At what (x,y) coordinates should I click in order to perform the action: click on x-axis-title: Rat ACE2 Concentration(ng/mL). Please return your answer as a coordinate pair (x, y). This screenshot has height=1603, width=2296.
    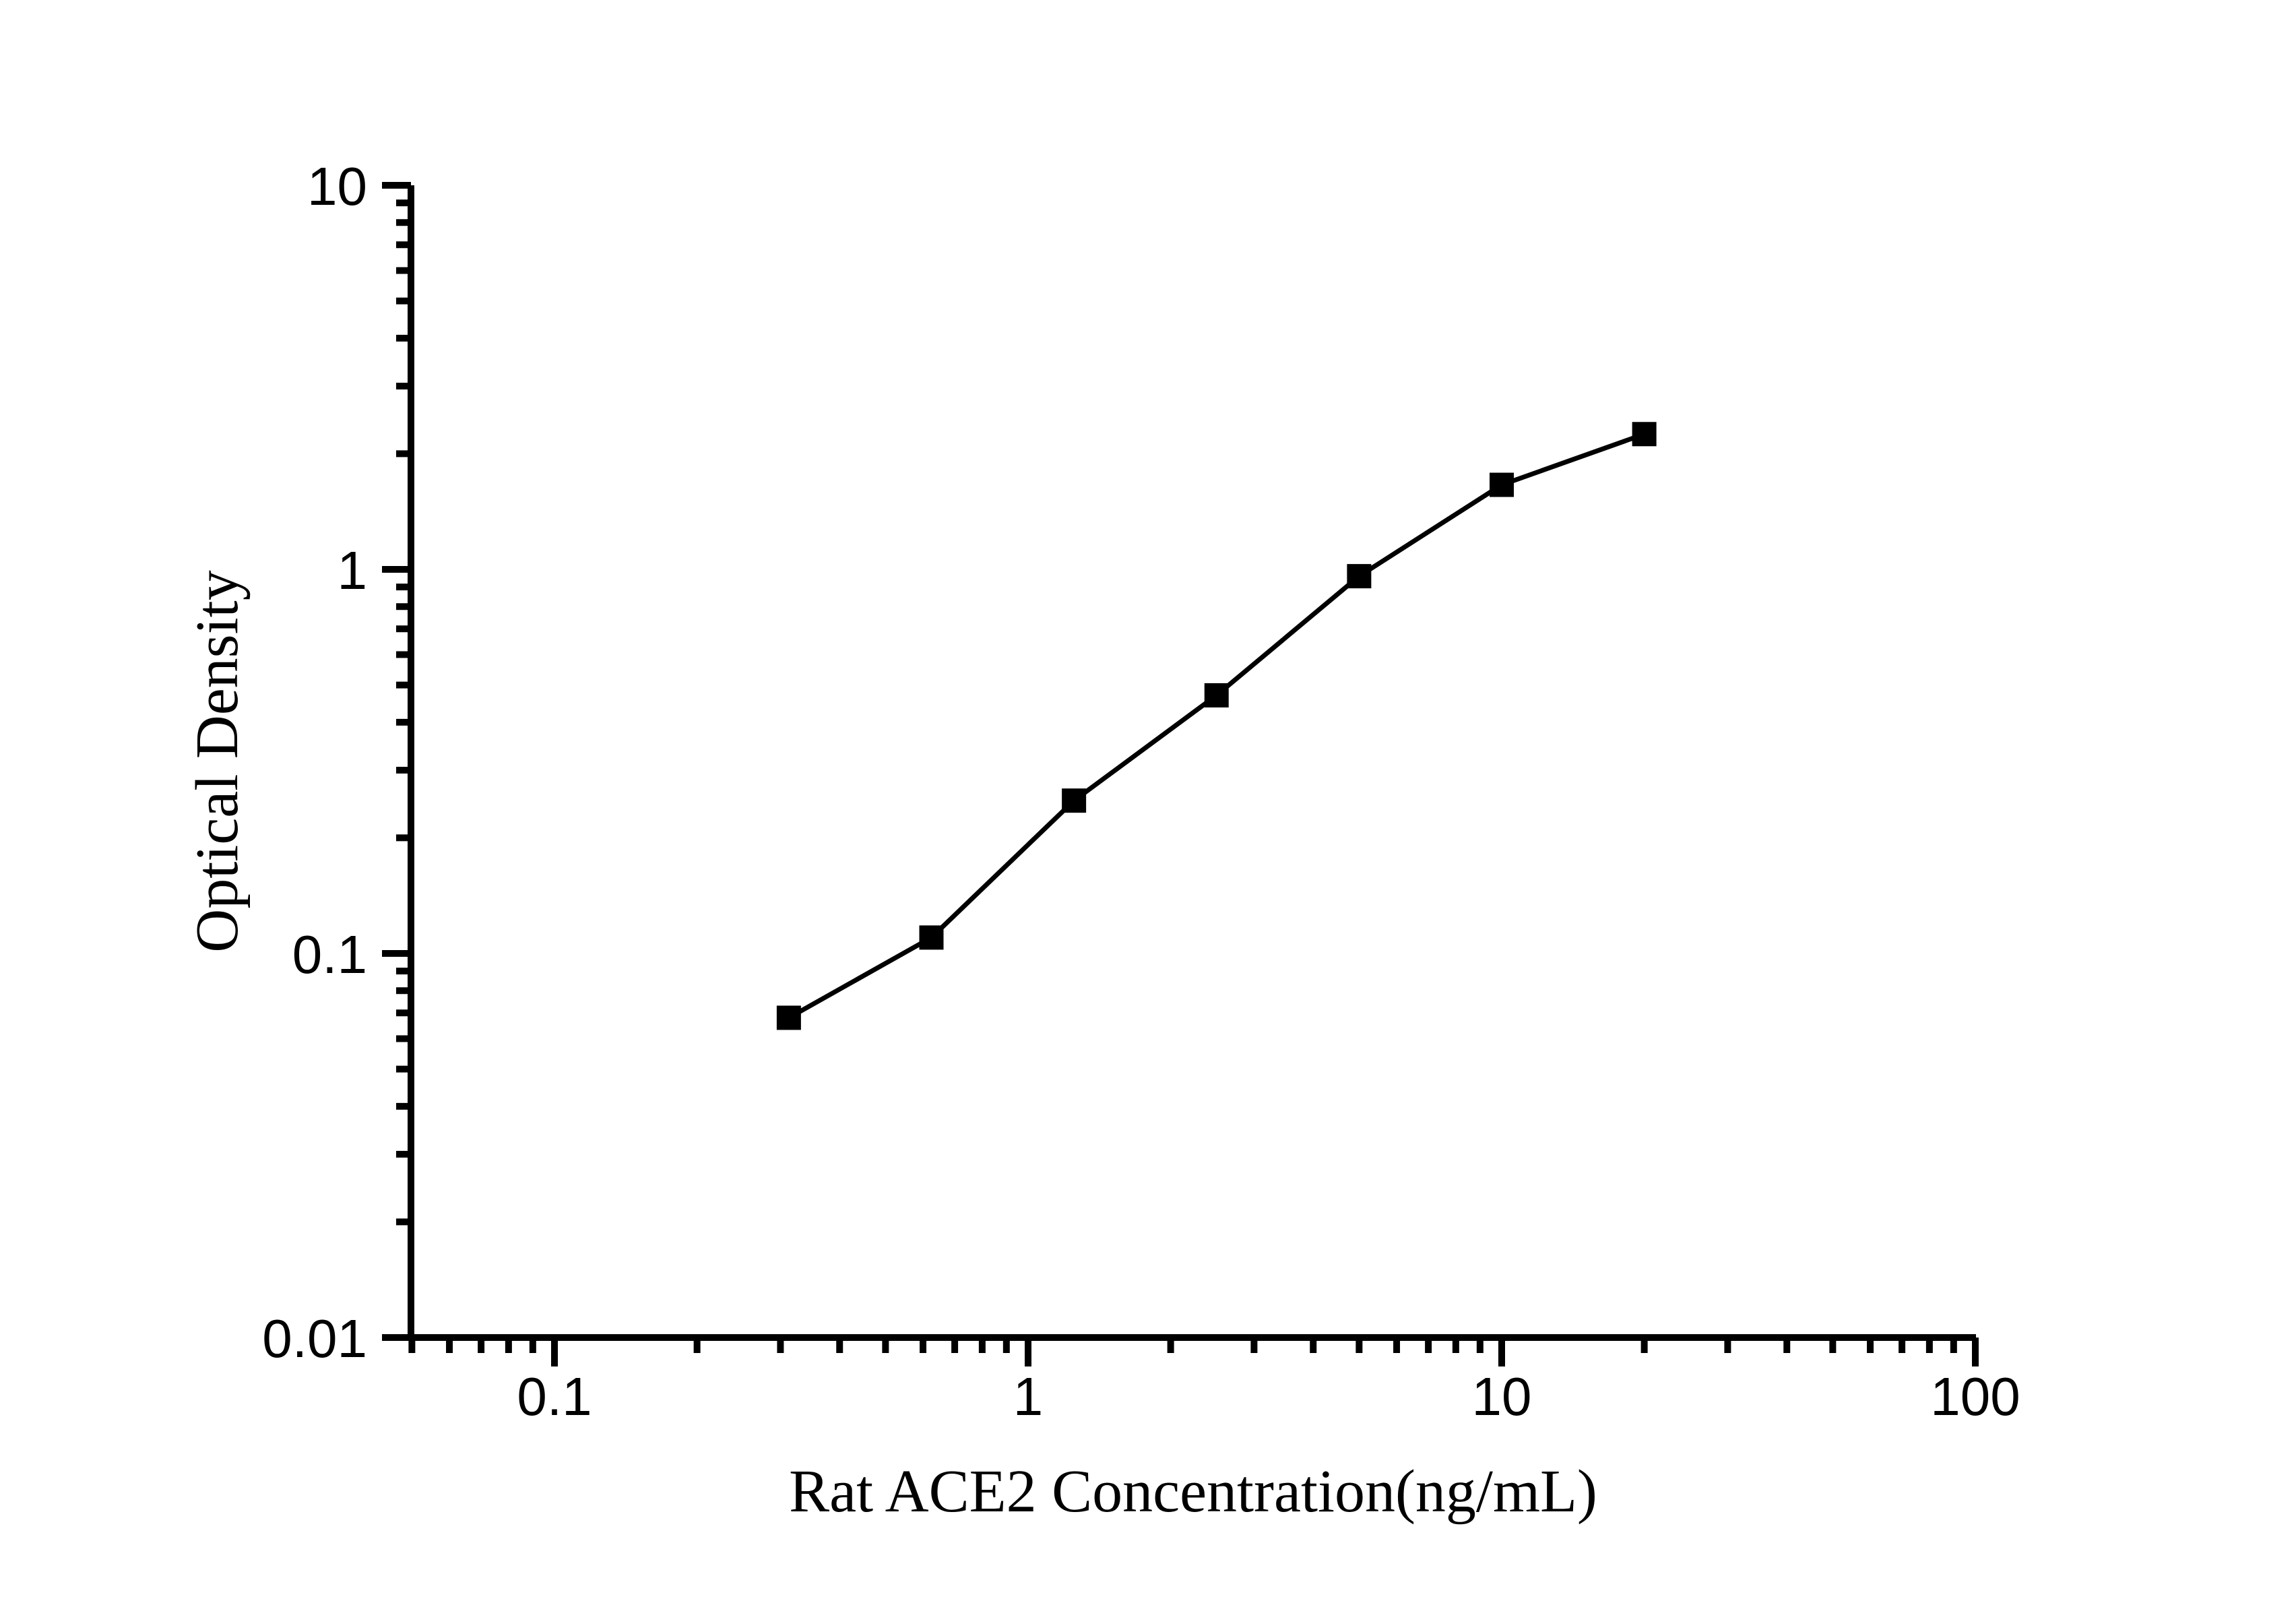
    Looking at the image, I should click on (1193, 1491).